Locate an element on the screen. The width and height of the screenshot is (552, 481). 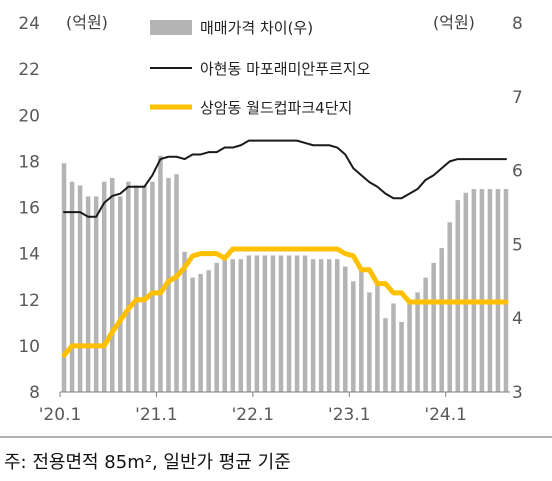
right-tick-label: 3 is located at coordinates (517, 393).